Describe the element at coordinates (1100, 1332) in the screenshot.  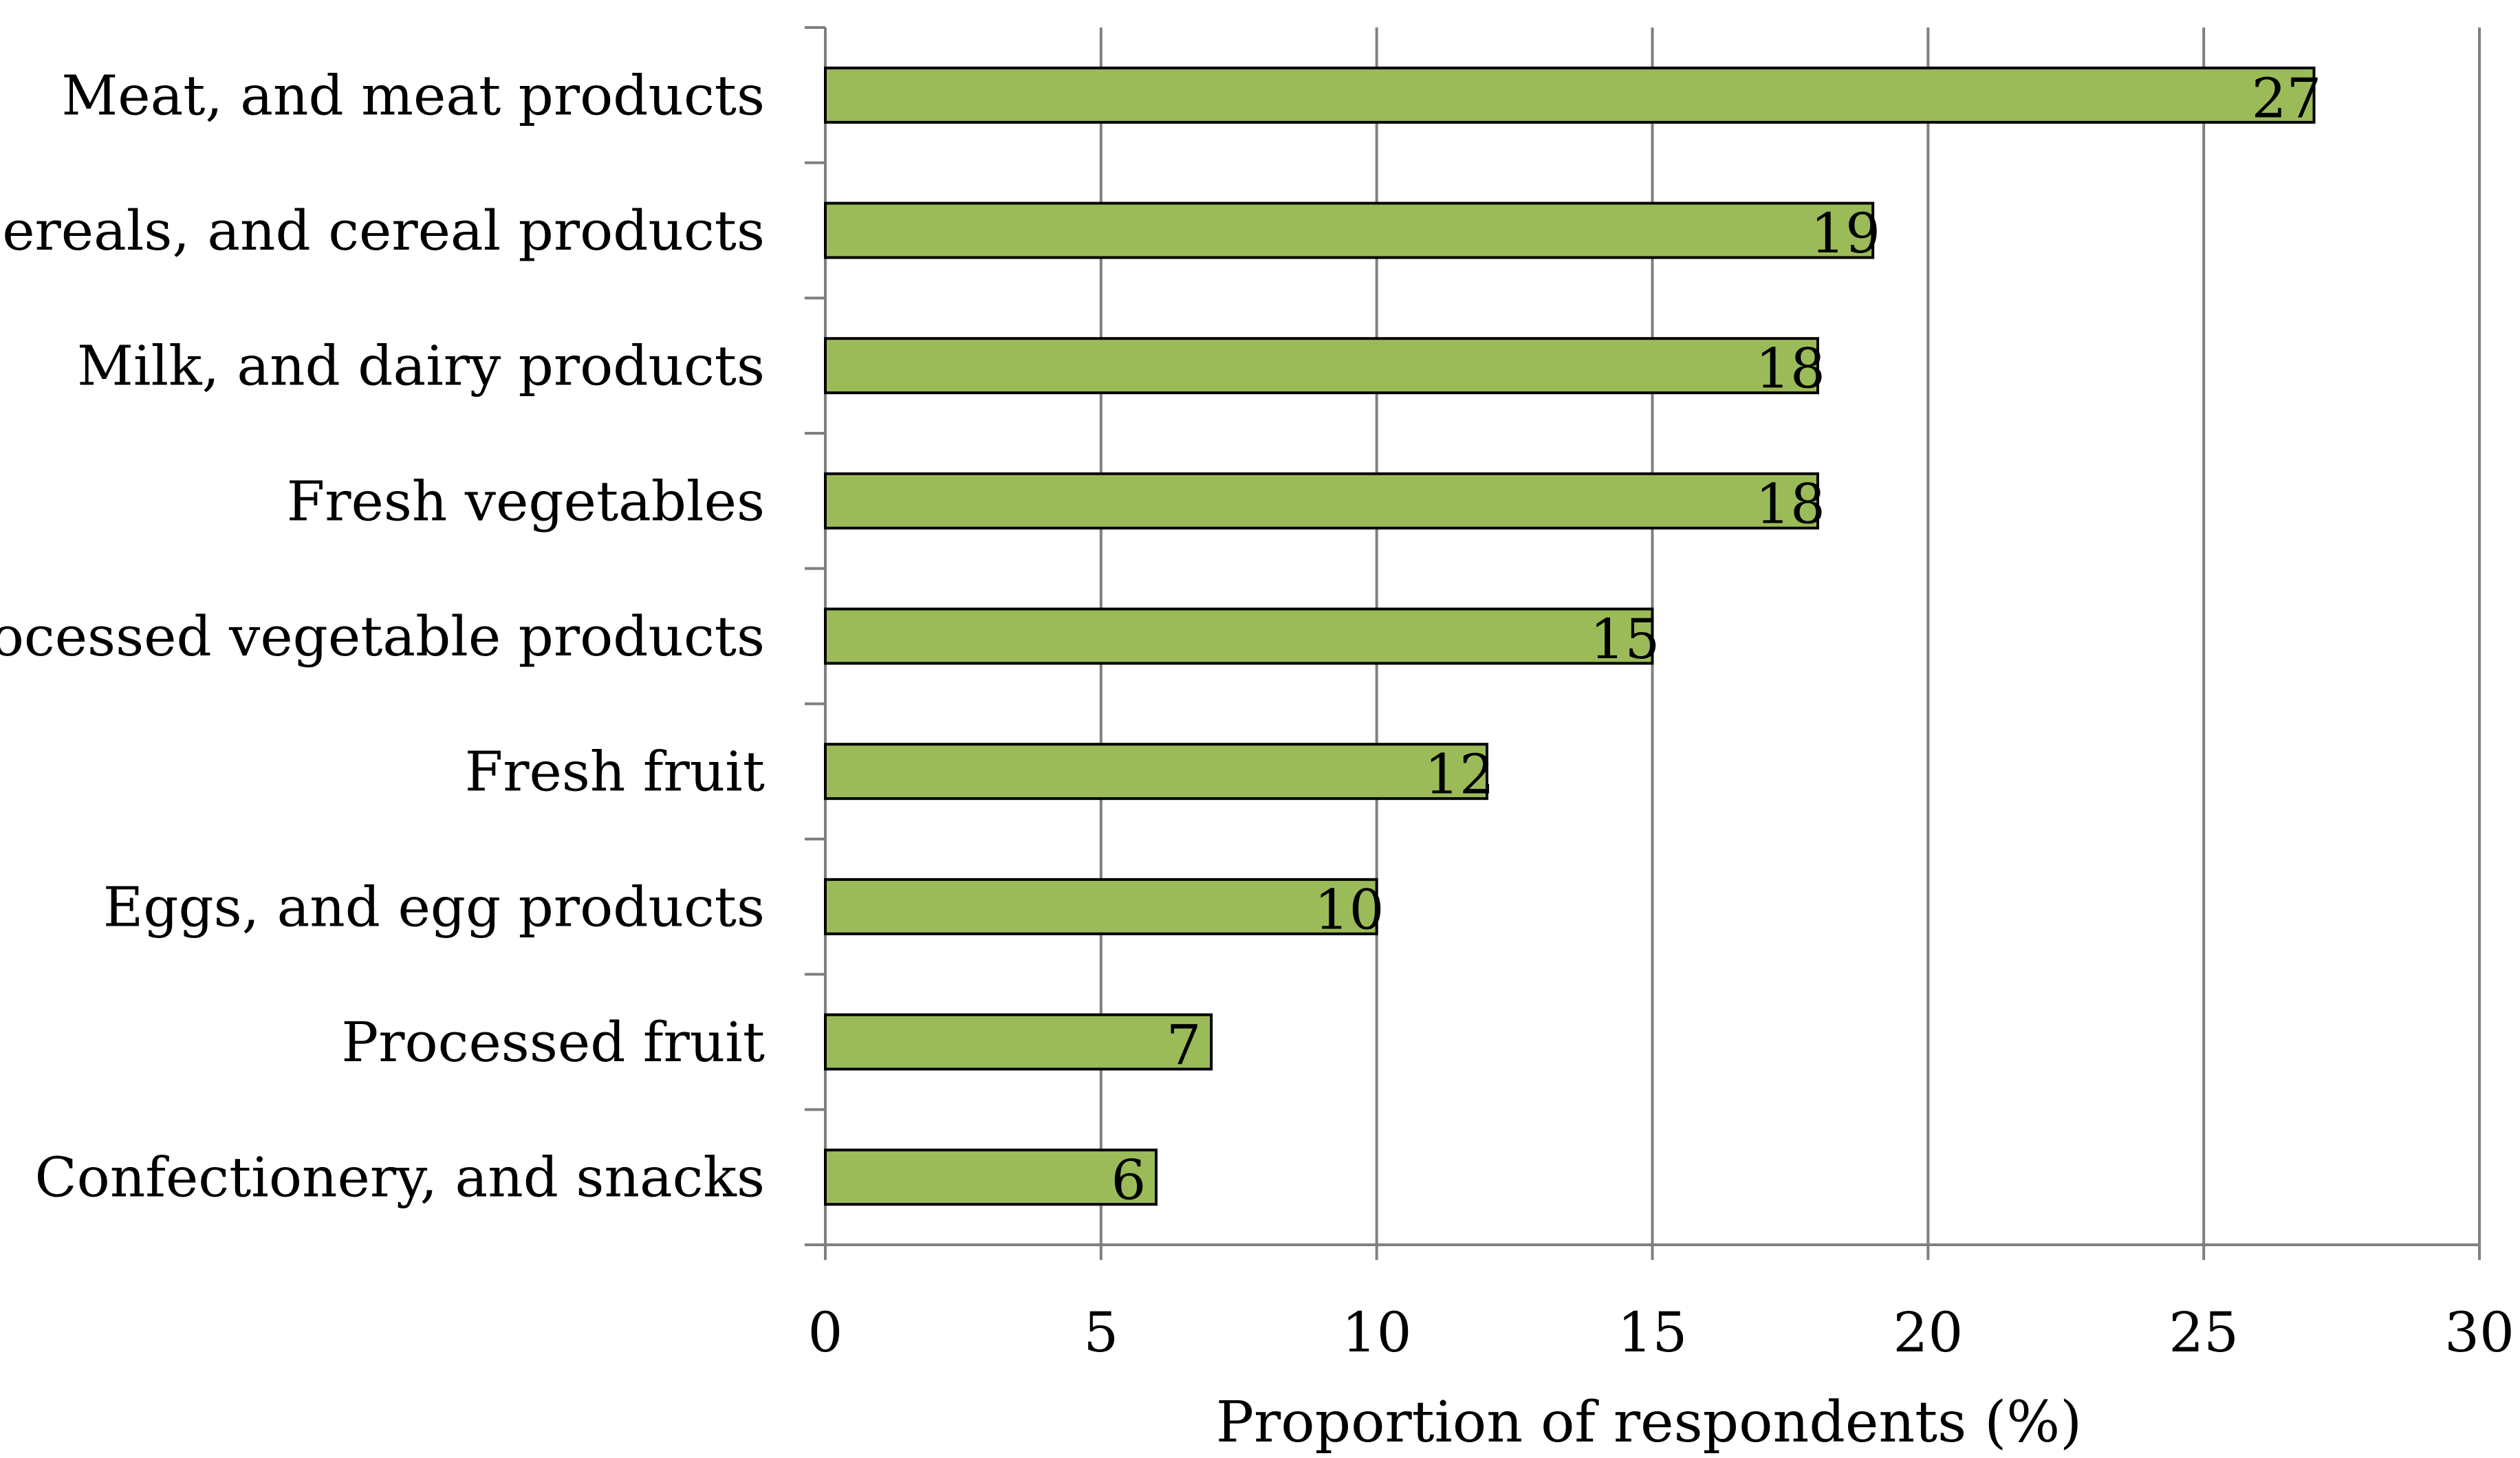
I see `x-tick-label: 5` at that location.